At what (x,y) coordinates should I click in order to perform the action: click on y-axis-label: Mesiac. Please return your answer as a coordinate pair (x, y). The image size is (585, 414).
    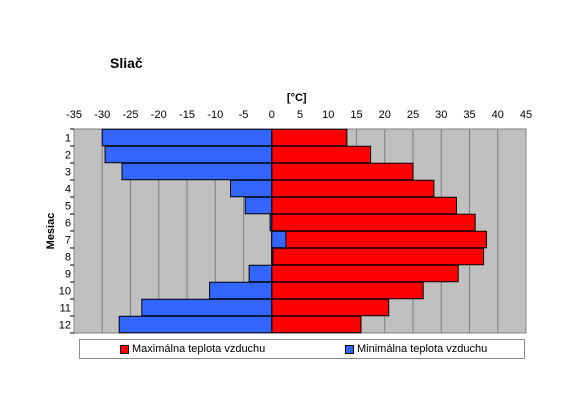
    Looking at the image, I should click on (51, 231).